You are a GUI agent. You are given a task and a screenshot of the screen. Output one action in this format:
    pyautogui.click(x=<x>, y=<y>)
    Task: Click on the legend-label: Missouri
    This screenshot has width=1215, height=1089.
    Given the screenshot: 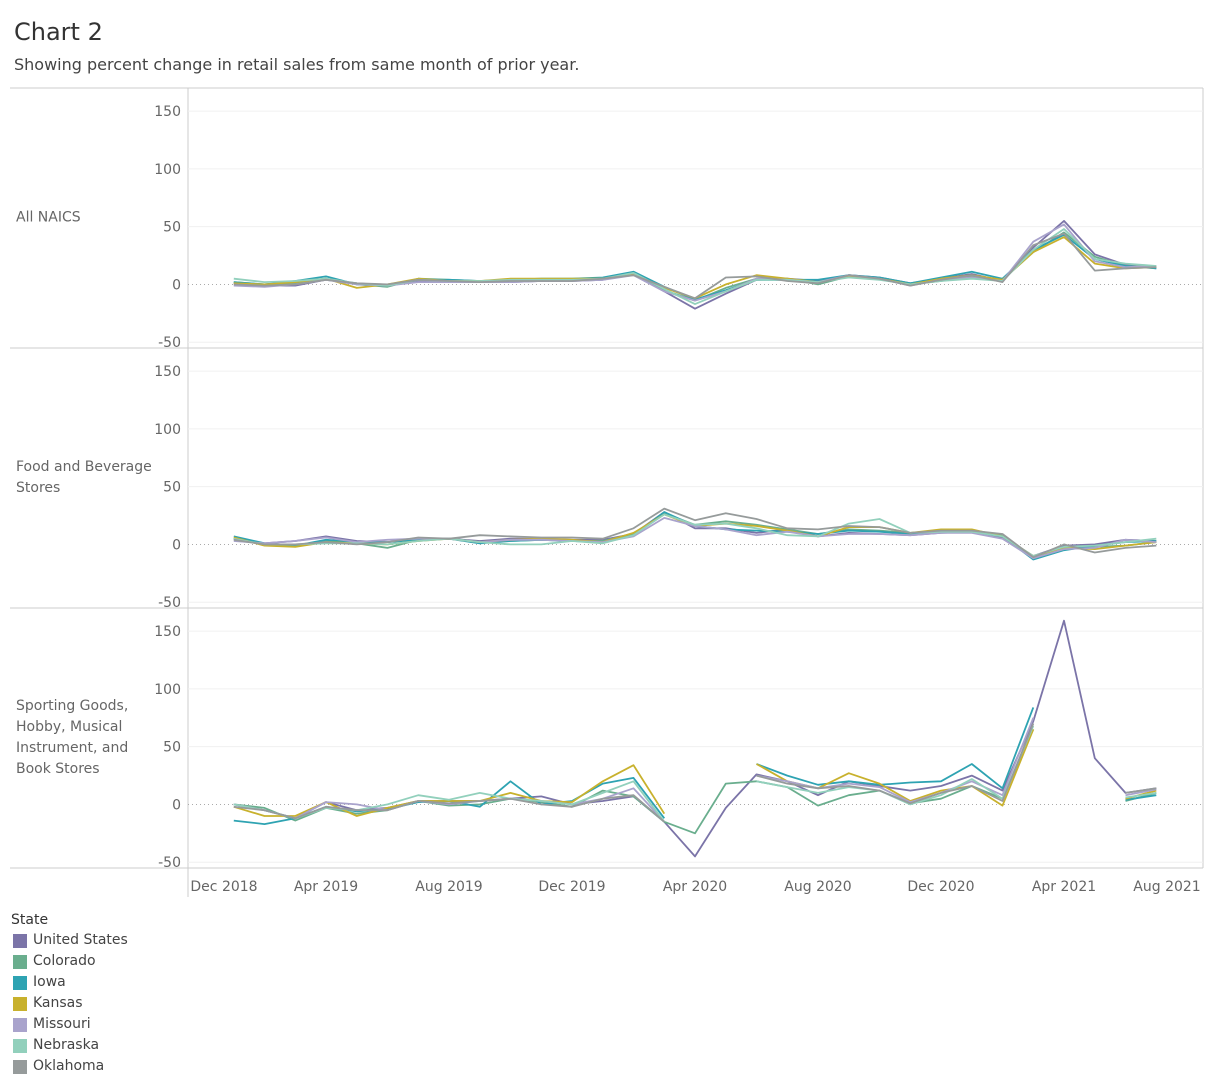 What is the action you would take?
    pyautogui.click(x=62, y=1024)
    